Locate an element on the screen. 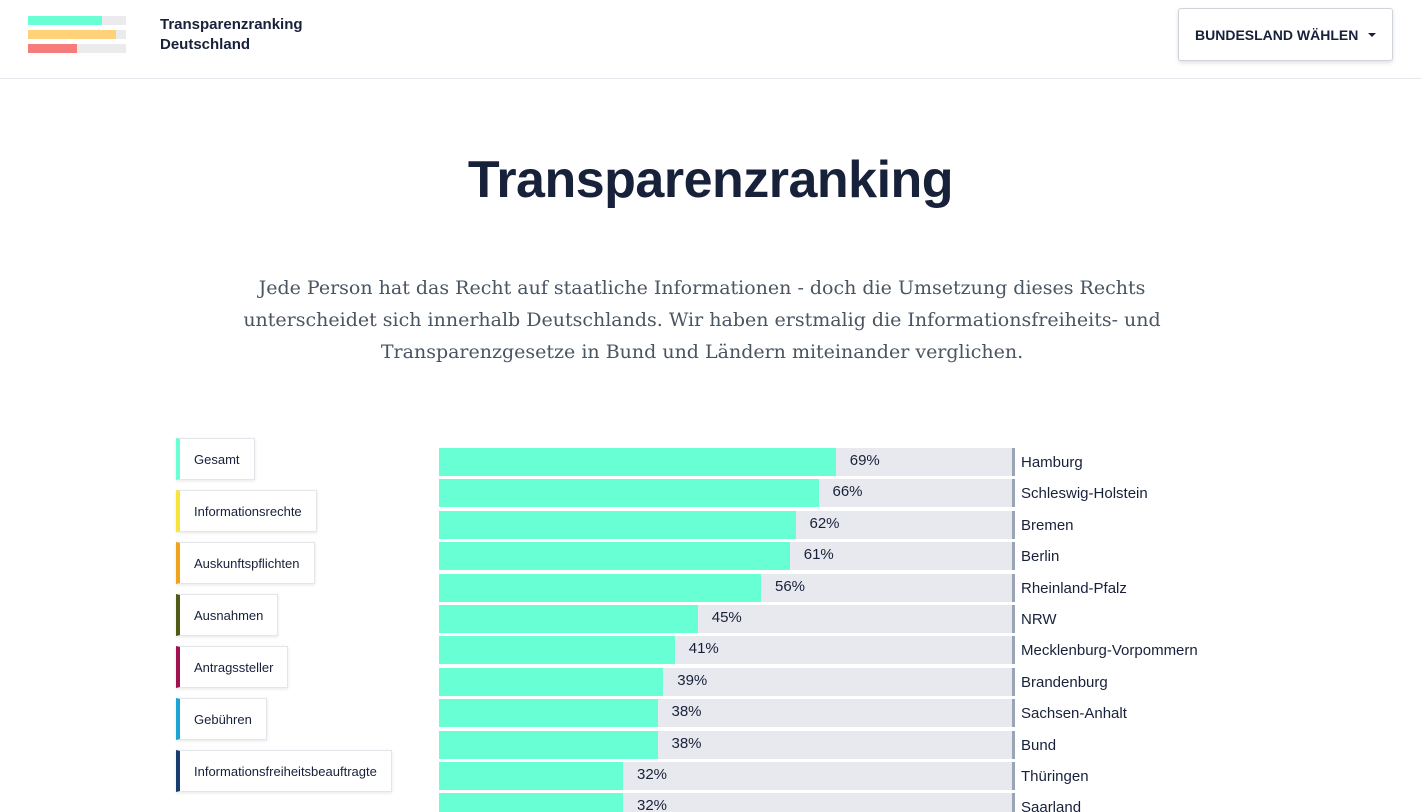  chart-row: 66% Schleswig-Holstein is located at coordinates (839, 493).